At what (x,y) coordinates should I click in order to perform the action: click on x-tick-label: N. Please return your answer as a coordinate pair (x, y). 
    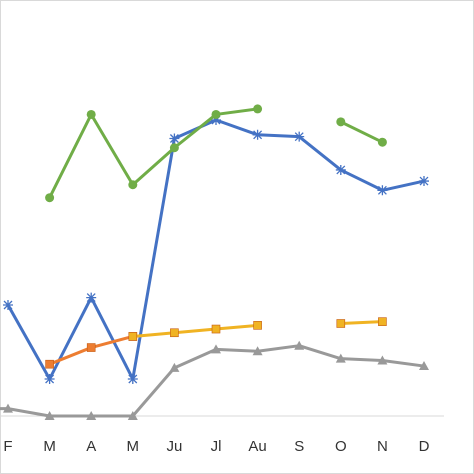
    Looking at the image, I should click on (382, 446).